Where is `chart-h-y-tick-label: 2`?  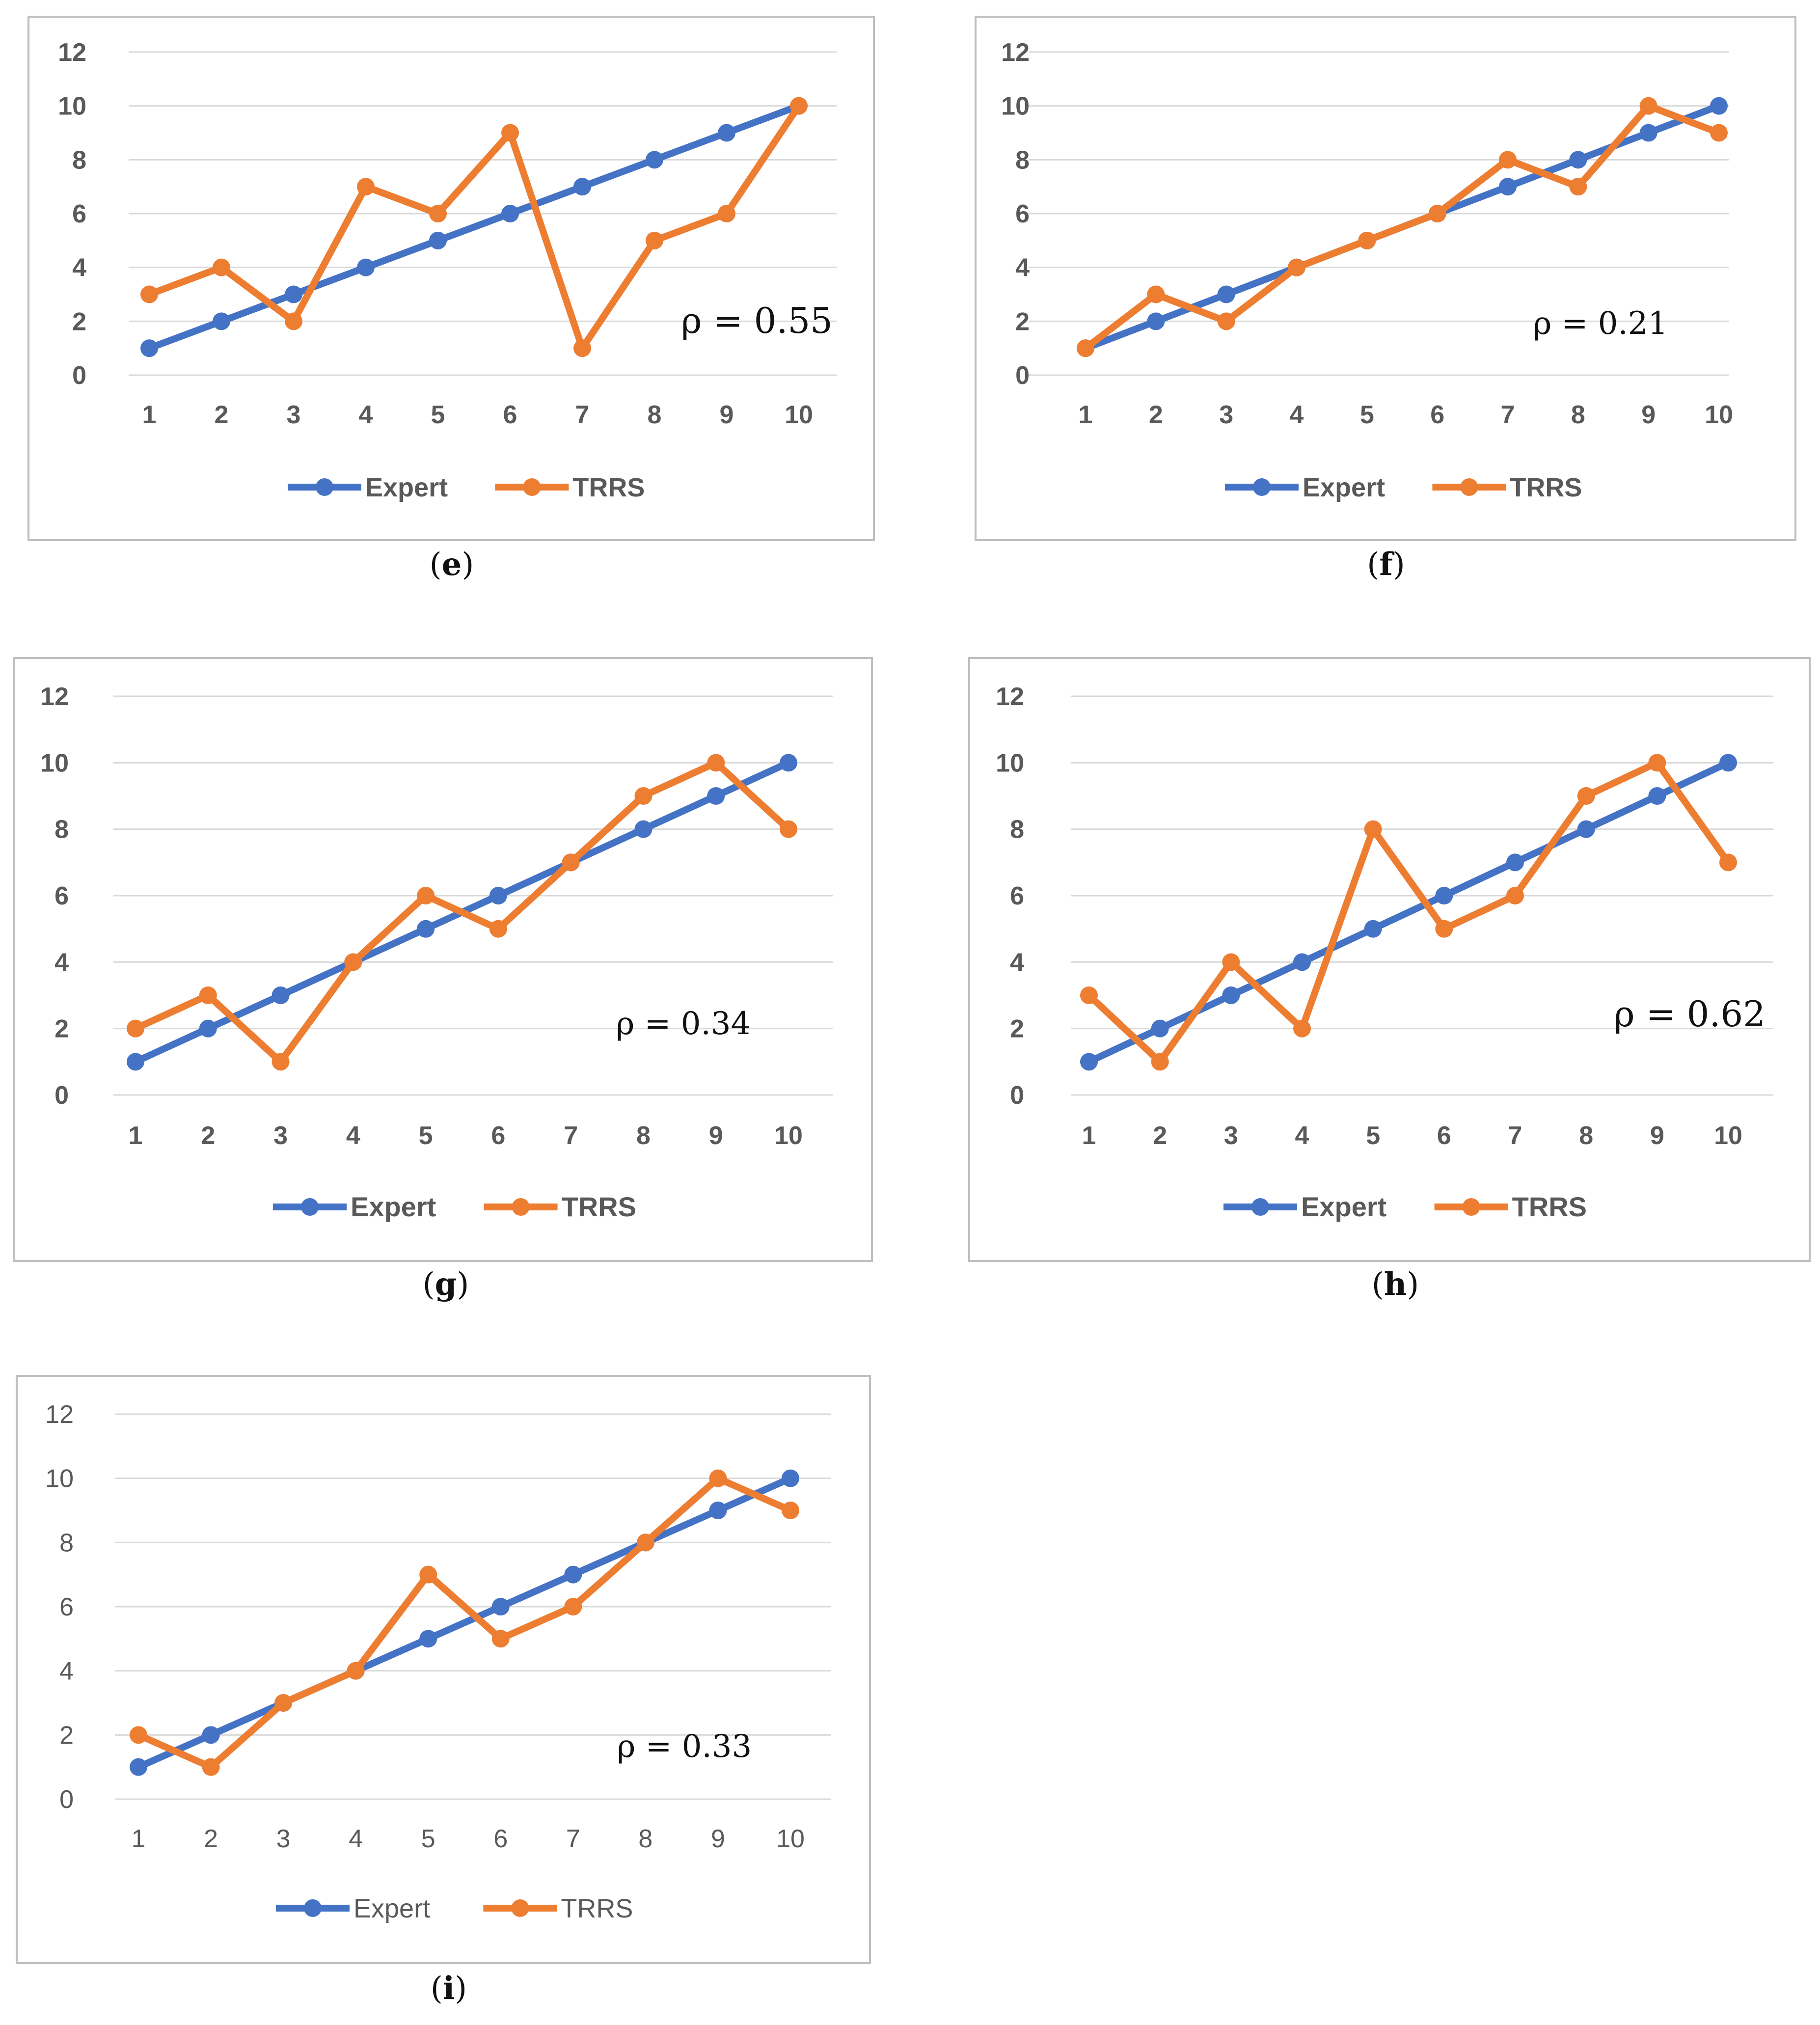
chart-h-y-tick-label: 2 is located at coordinates (1017, 1029).